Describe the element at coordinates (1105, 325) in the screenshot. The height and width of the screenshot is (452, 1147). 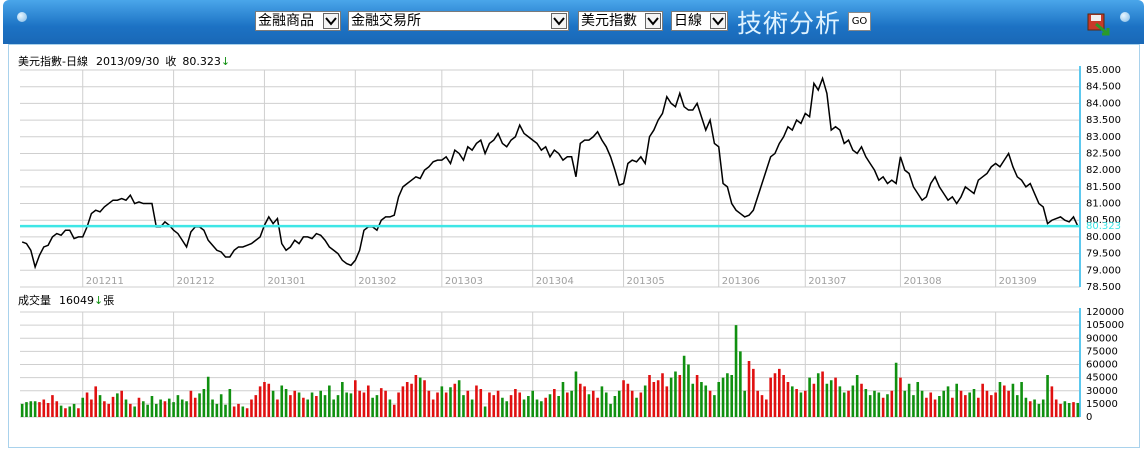
I see `y-tick-label: 105000` at that location.